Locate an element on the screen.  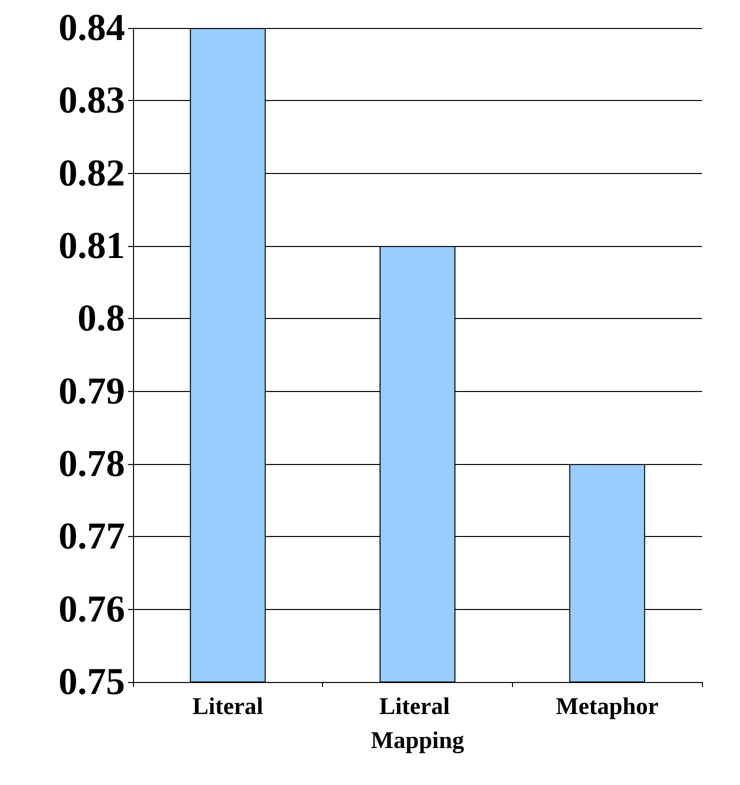
x-tick-label: Metaphor is located at coordinates (607, 707).